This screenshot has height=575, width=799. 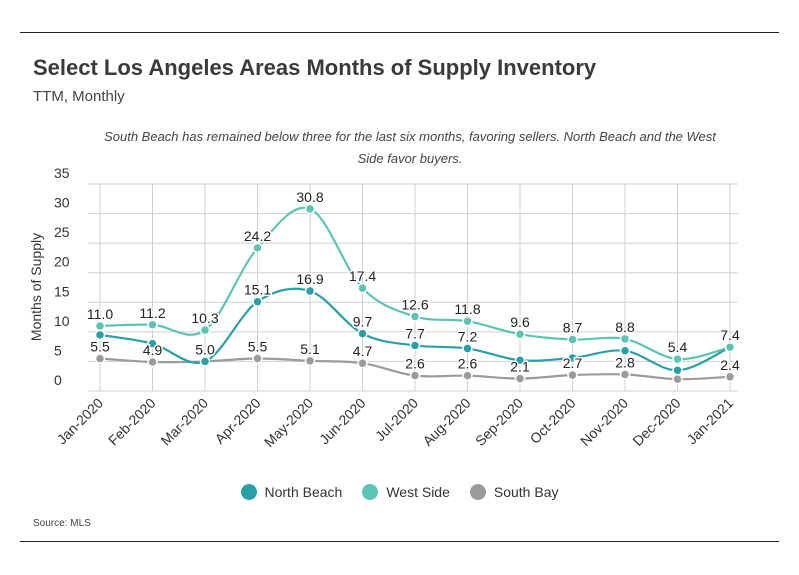 What do you see at coordinates (656, 422) in the screenshot?
I see `x-tick-label: Dec-2020` at bounding box center [656, 422].